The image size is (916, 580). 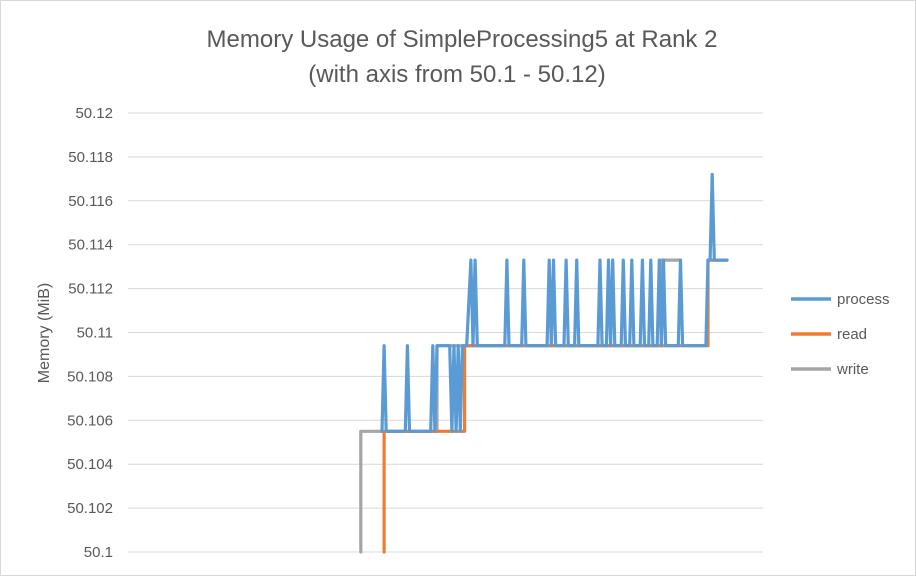 I want to click on y-tick-label: 50.12, so click(x=94, y=113).